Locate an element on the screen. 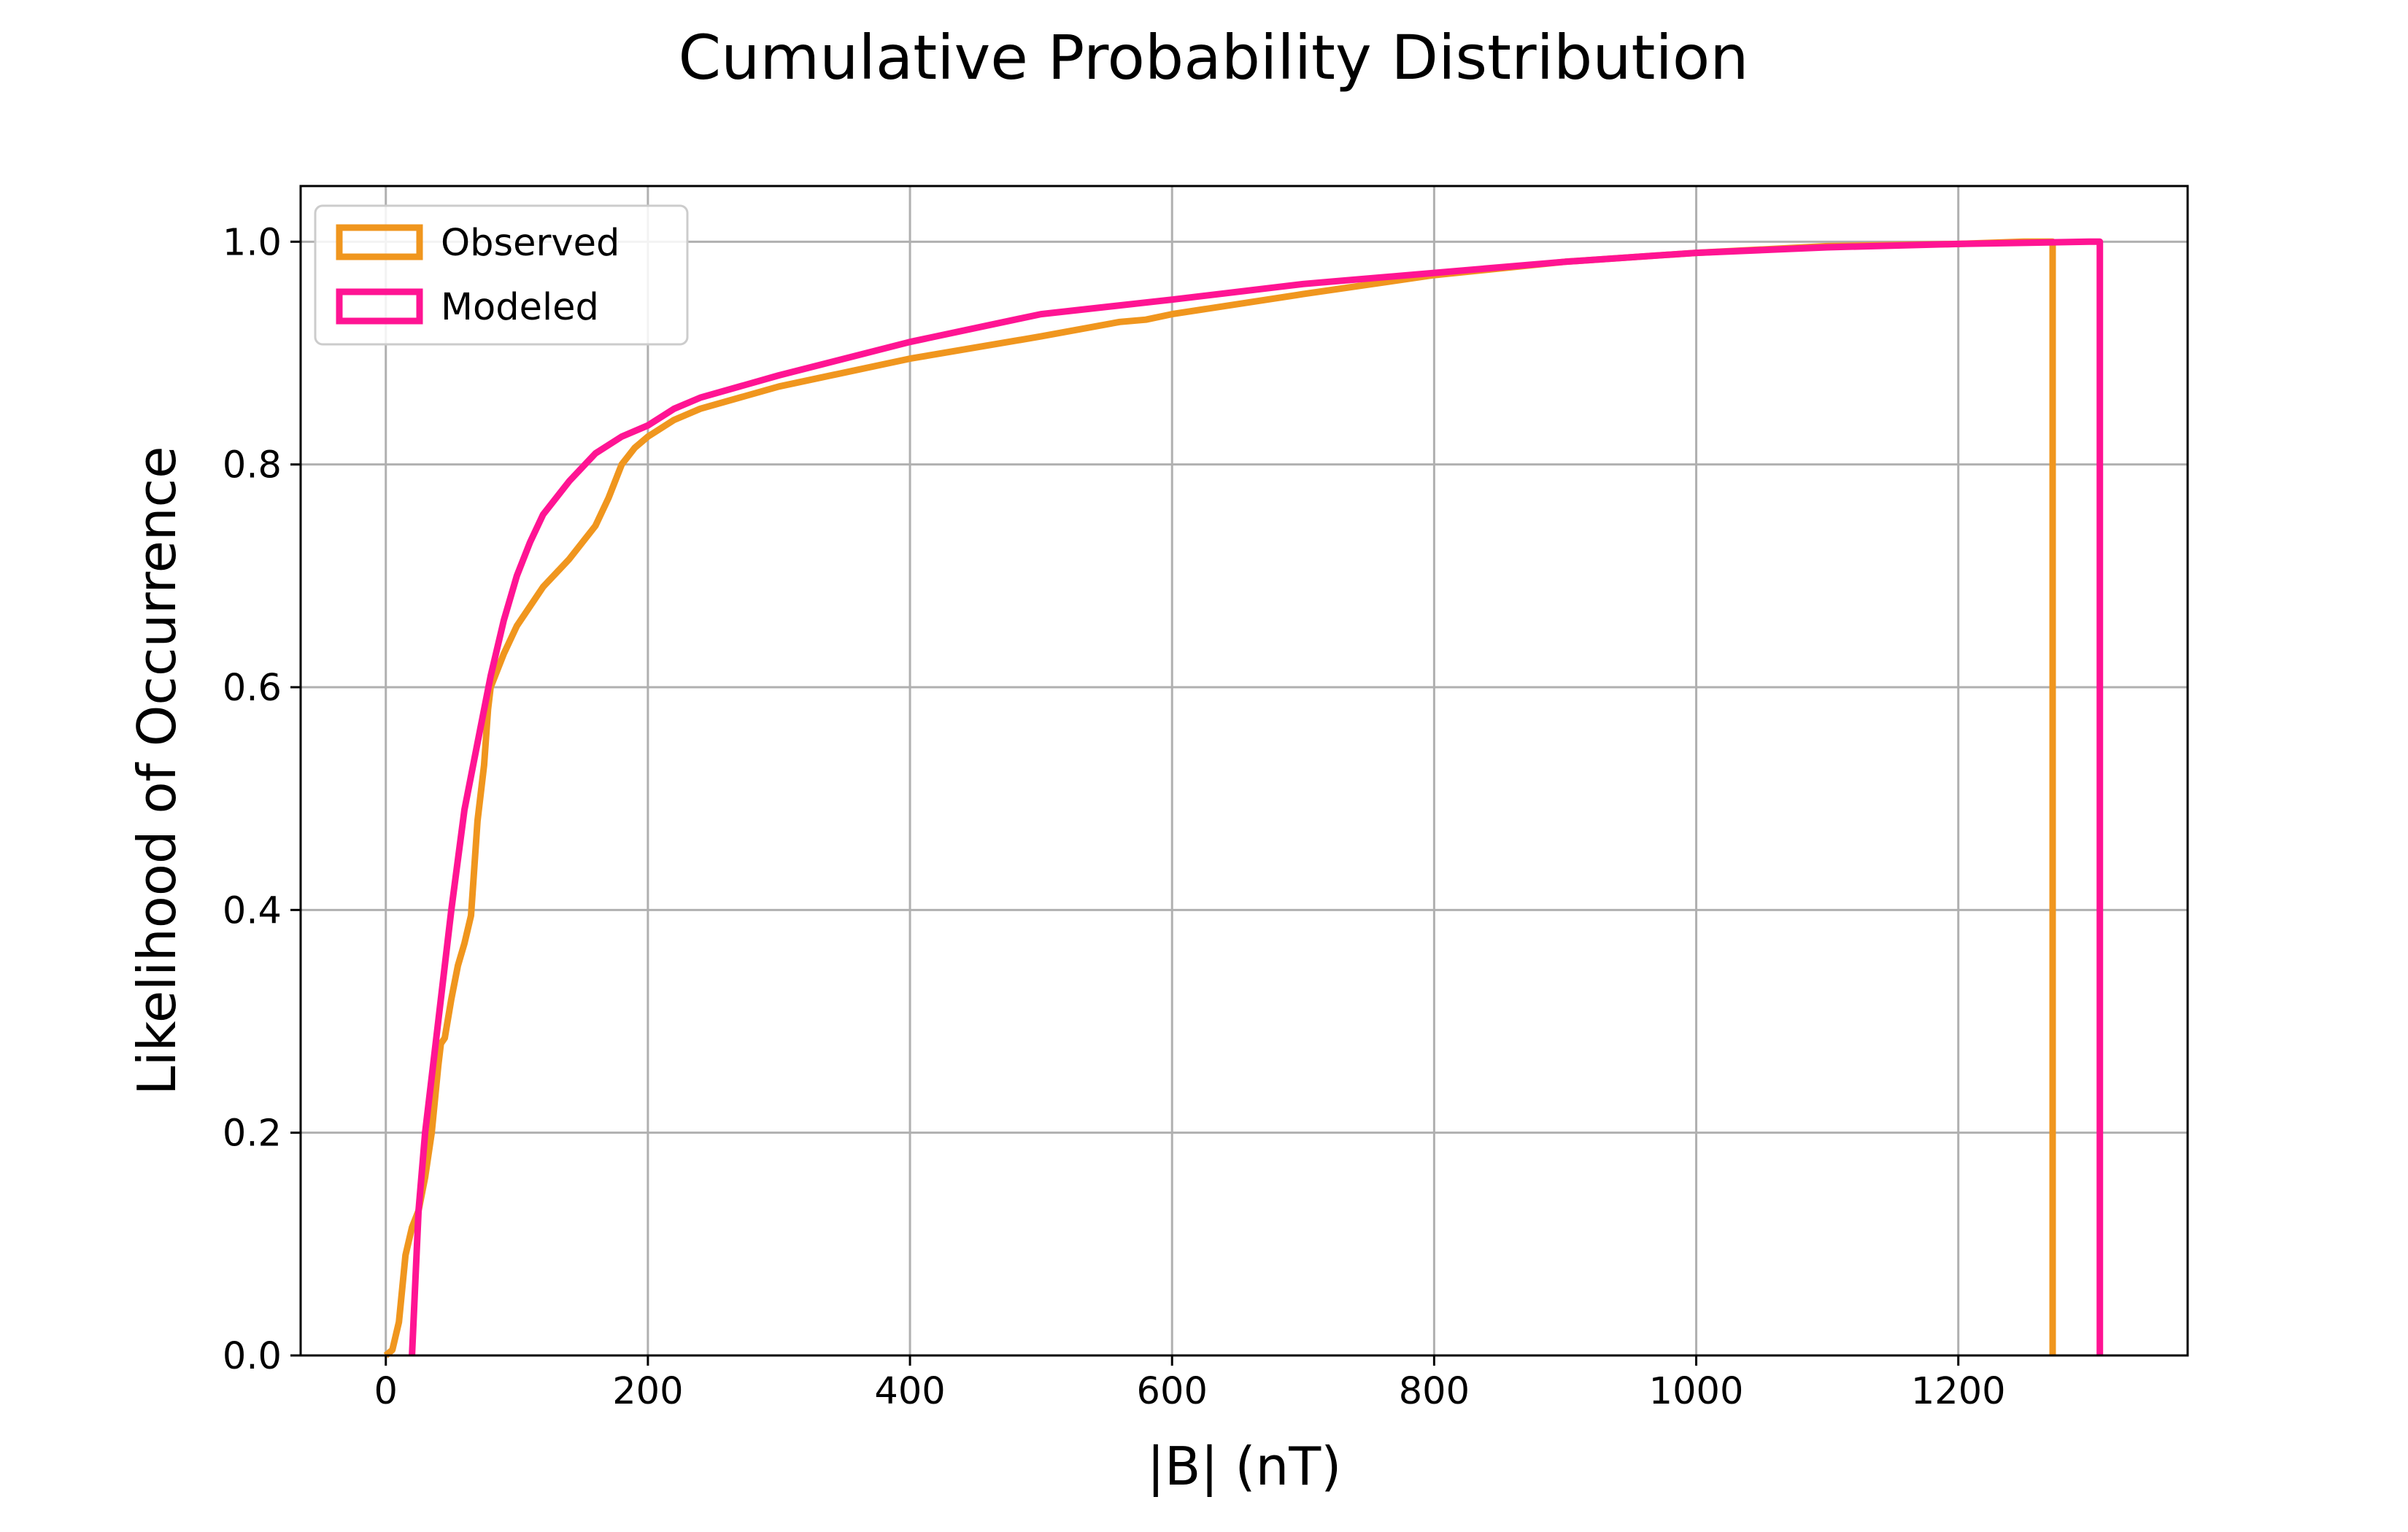 The height and width of the screenshot is (1532, 2408). x-tick-label: 400 is located at coordinates (909, 1392).